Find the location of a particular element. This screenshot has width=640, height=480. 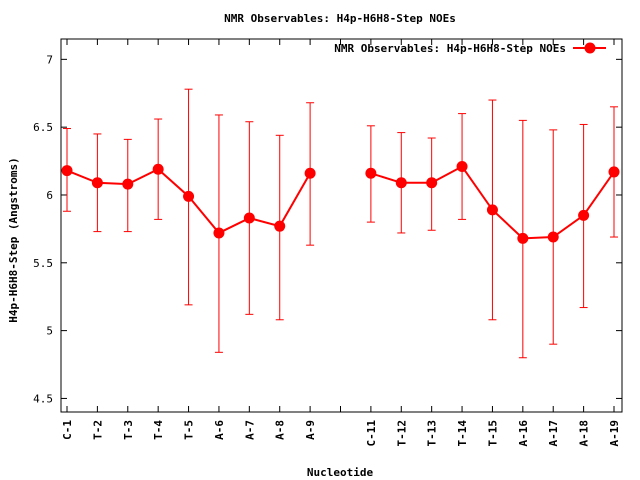

y-tick-label: 6 is located at coordinates (49, 195).